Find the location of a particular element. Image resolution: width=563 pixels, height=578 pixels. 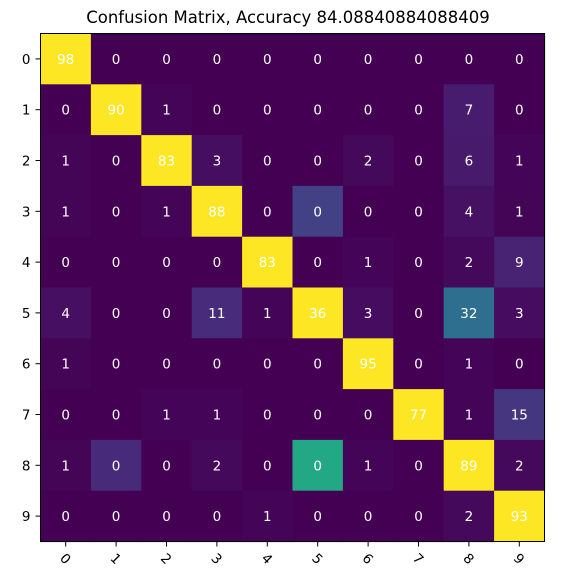

x-tick-label-3: 3 is located at coordinates (215, 559).